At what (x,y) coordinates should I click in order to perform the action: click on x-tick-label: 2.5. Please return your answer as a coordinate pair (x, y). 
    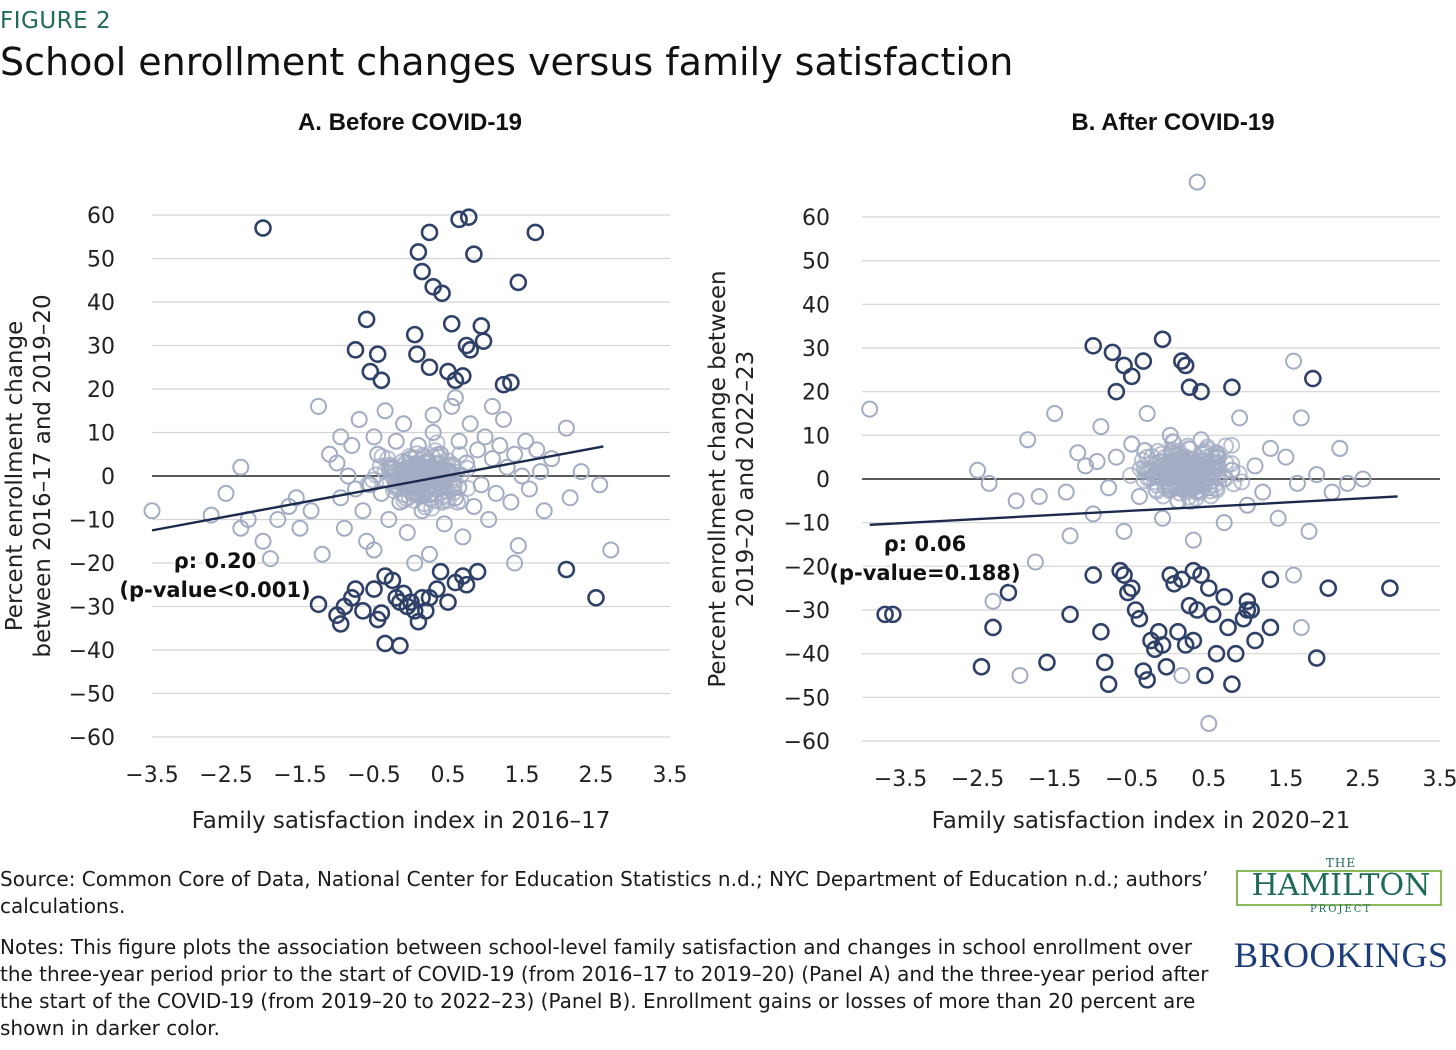
    Looking at the image, I should click on (1362, 779).